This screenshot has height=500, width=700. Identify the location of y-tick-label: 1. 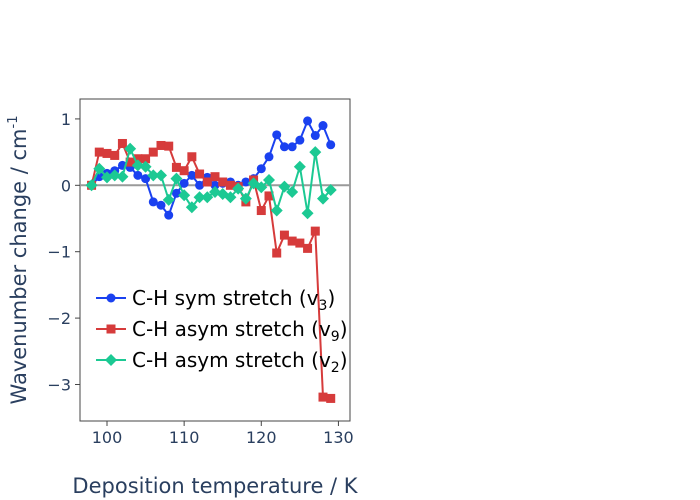
(66, 119).